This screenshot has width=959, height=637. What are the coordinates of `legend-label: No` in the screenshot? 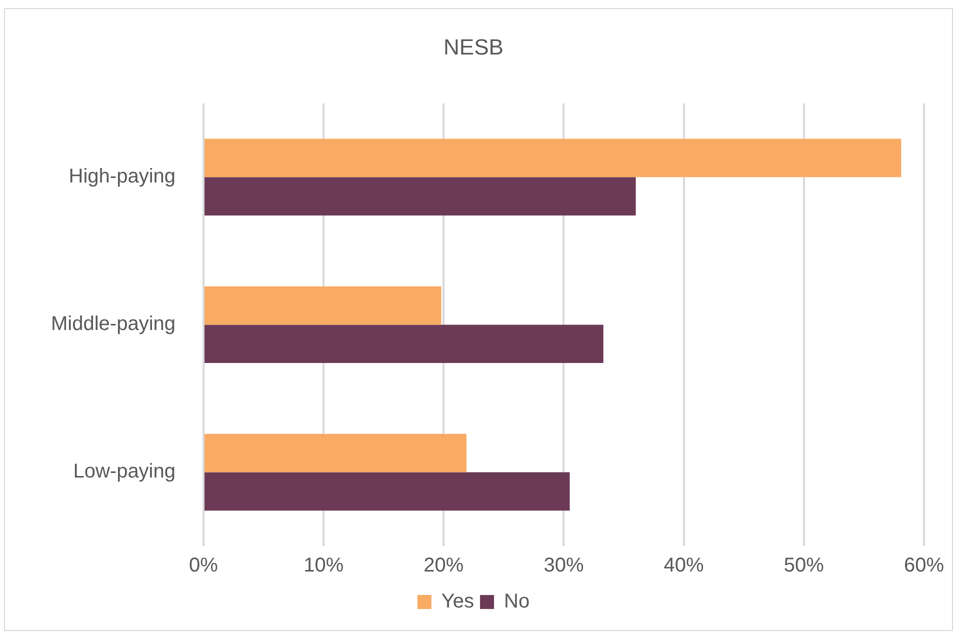 It's located at (517, 601).